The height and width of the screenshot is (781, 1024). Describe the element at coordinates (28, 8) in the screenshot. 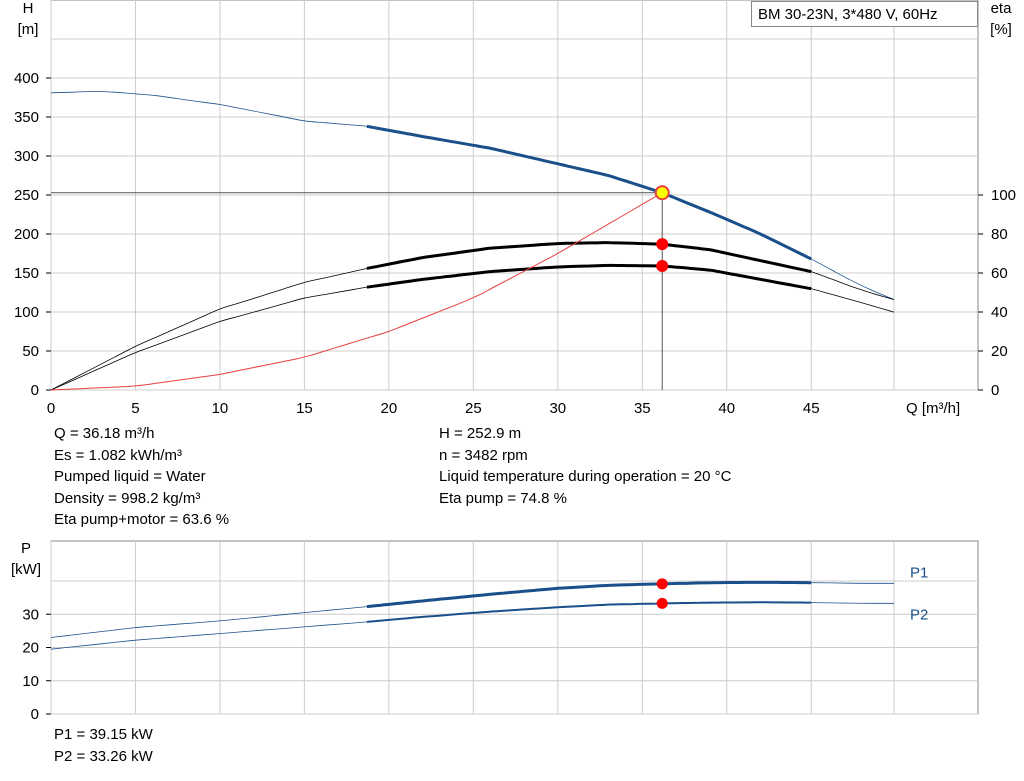

I see `y-axis-label-head: H` at that location.